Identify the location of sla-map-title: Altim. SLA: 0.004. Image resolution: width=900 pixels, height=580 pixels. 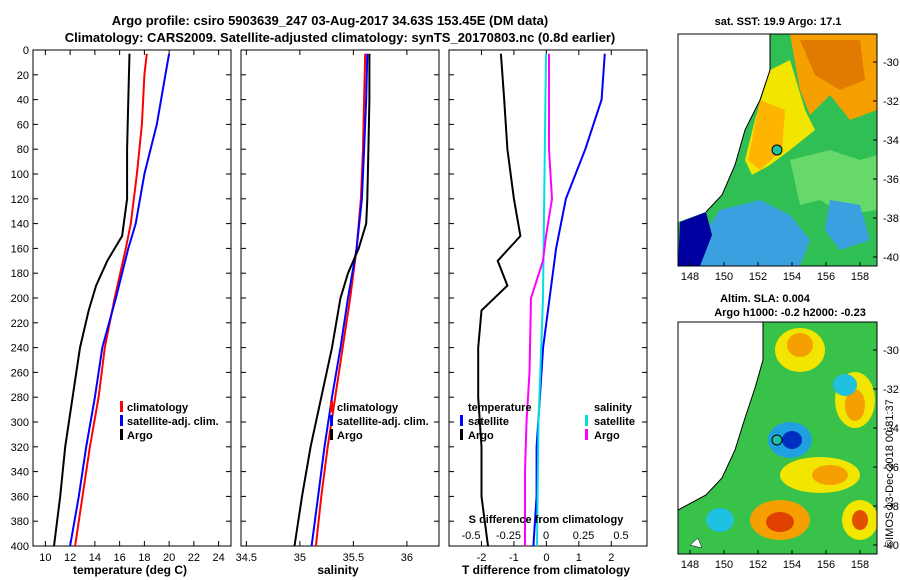
(765, 299).